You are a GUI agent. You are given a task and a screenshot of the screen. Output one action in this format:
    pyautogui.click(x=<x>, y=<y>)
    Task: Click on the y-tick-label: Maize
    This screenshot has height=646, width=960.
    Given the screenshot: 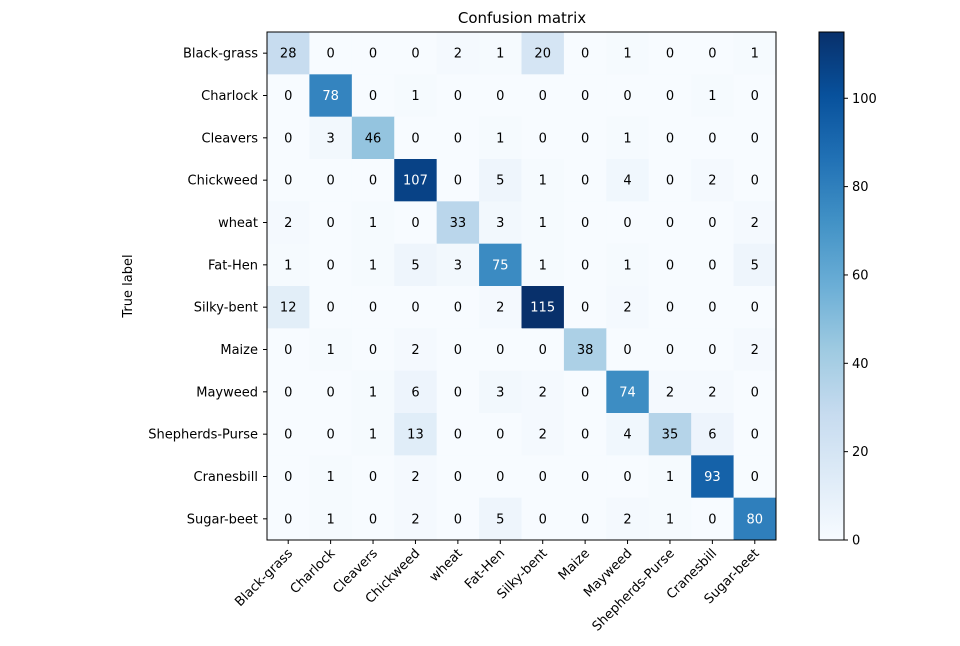 What is the action you would take?
    pyautogui.click(x=239, y=350)
    